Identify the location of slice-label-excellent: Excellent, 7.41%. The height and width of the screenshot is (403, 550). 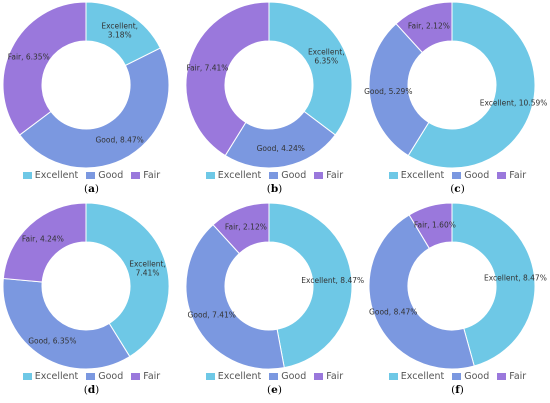
(147, 268).